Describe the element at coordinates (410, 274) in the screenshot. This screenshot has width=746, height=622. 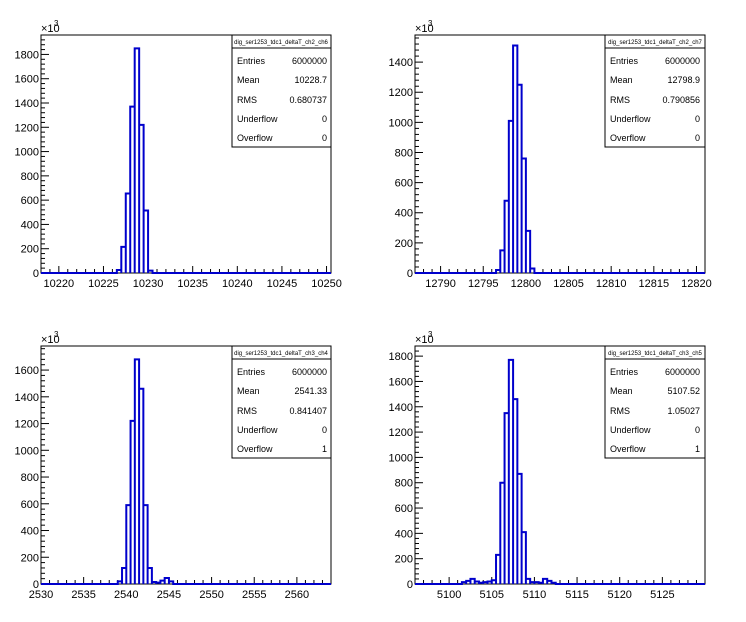
I see `y-tick-label-2-0: 0` at that location.